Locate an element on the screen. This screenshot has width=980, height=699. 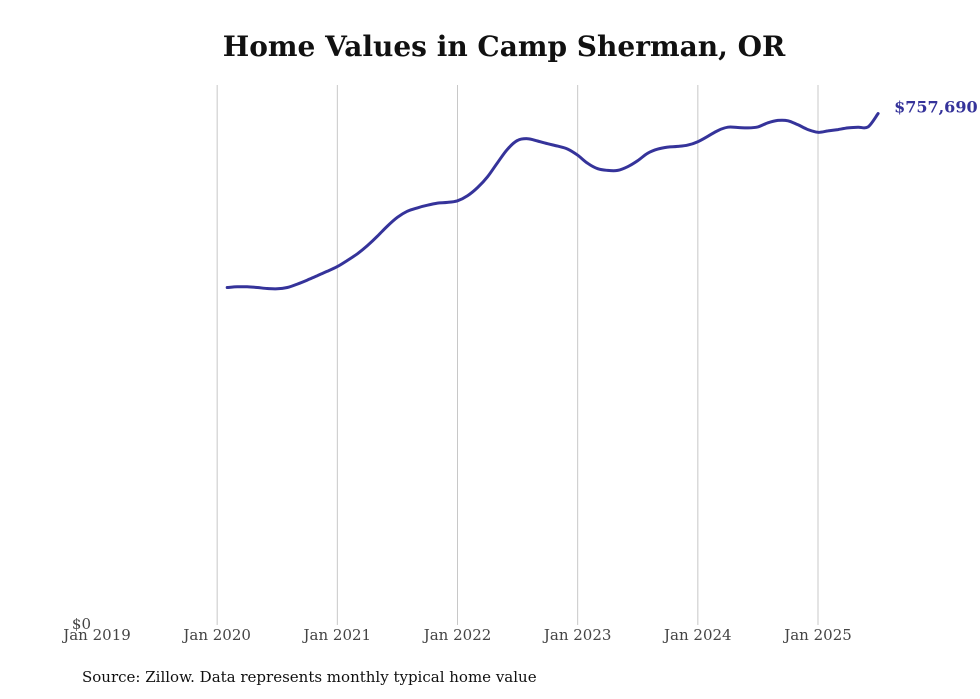
x-tick-label: Jan 2022 is located at coordinates (457, 635).